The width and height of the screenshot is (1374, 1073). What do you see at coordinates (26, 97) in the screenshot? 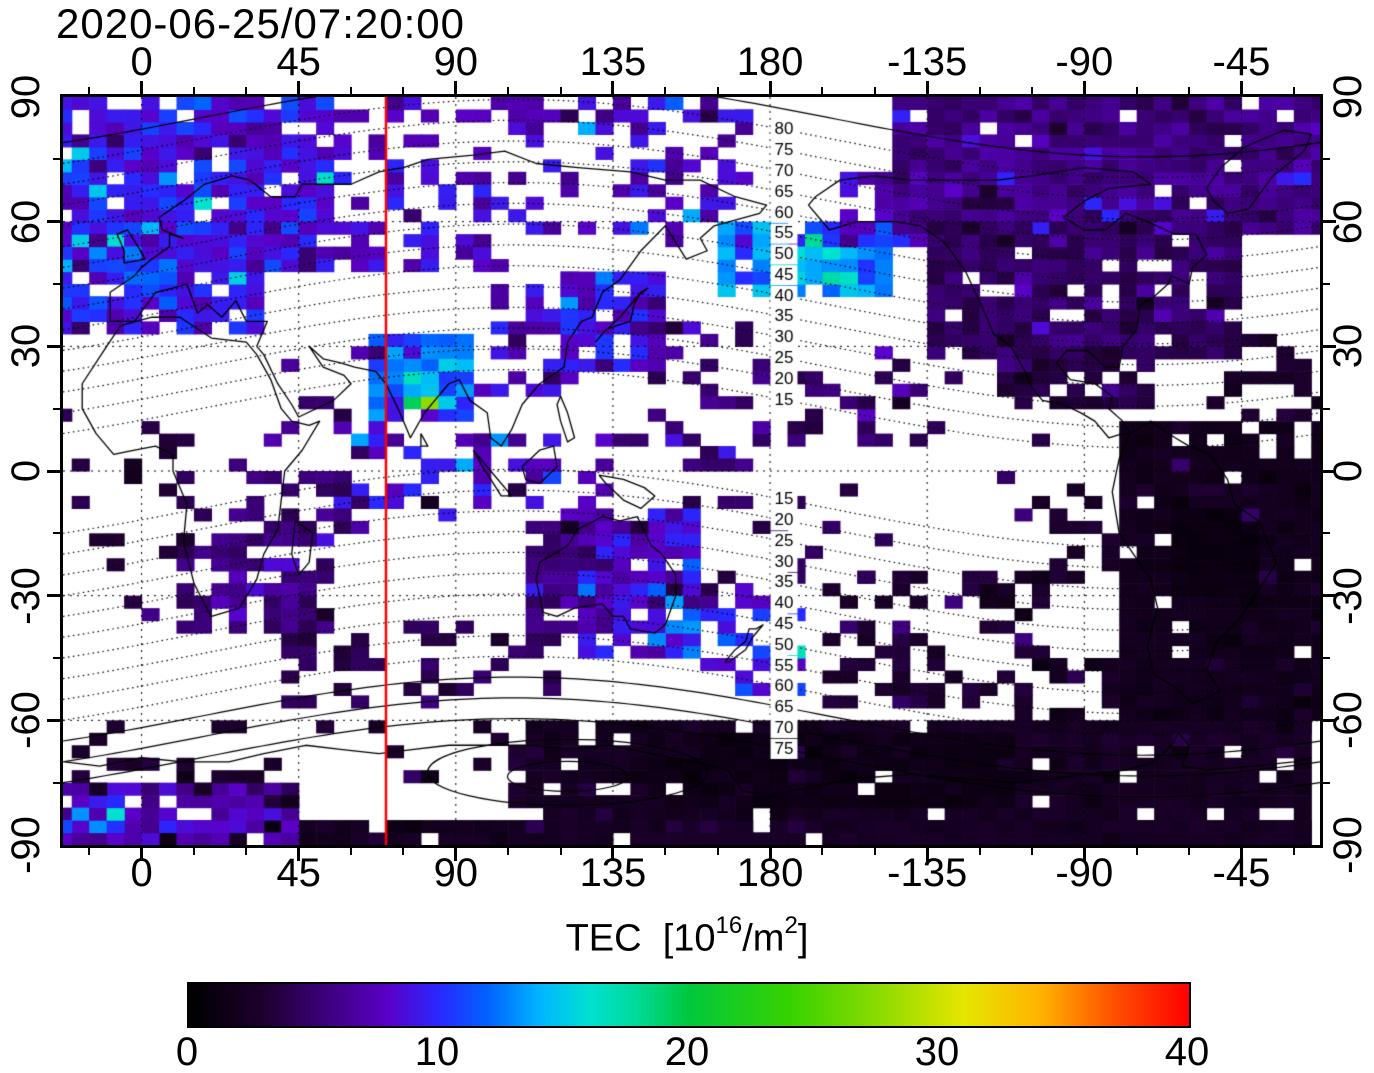
I see `lat-tick-label-left-90: 90` at bounding box center [26, 97].